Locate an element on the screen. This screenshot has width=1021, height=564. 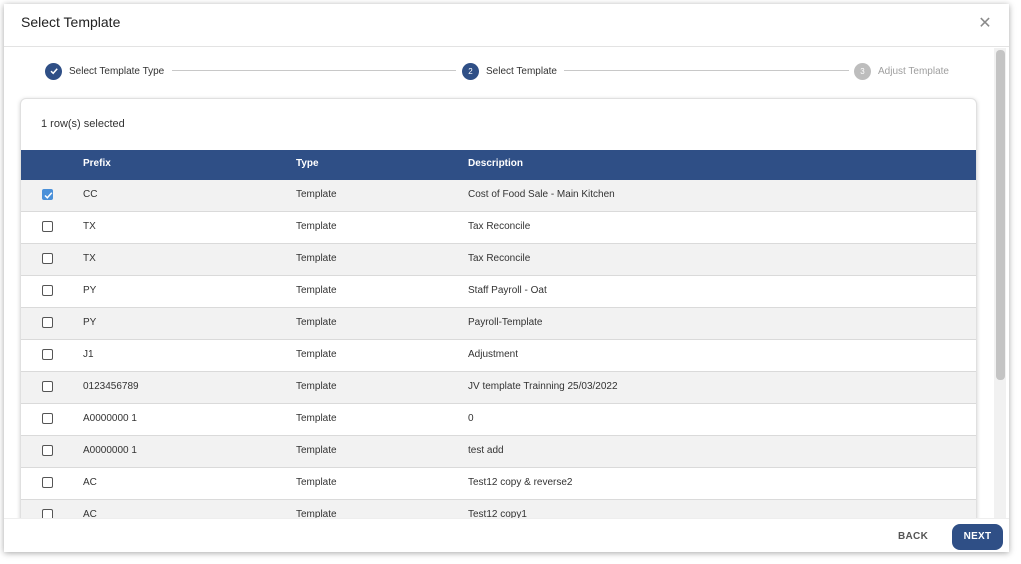
close-icon: ✕ is located at coordinates (985, 23).